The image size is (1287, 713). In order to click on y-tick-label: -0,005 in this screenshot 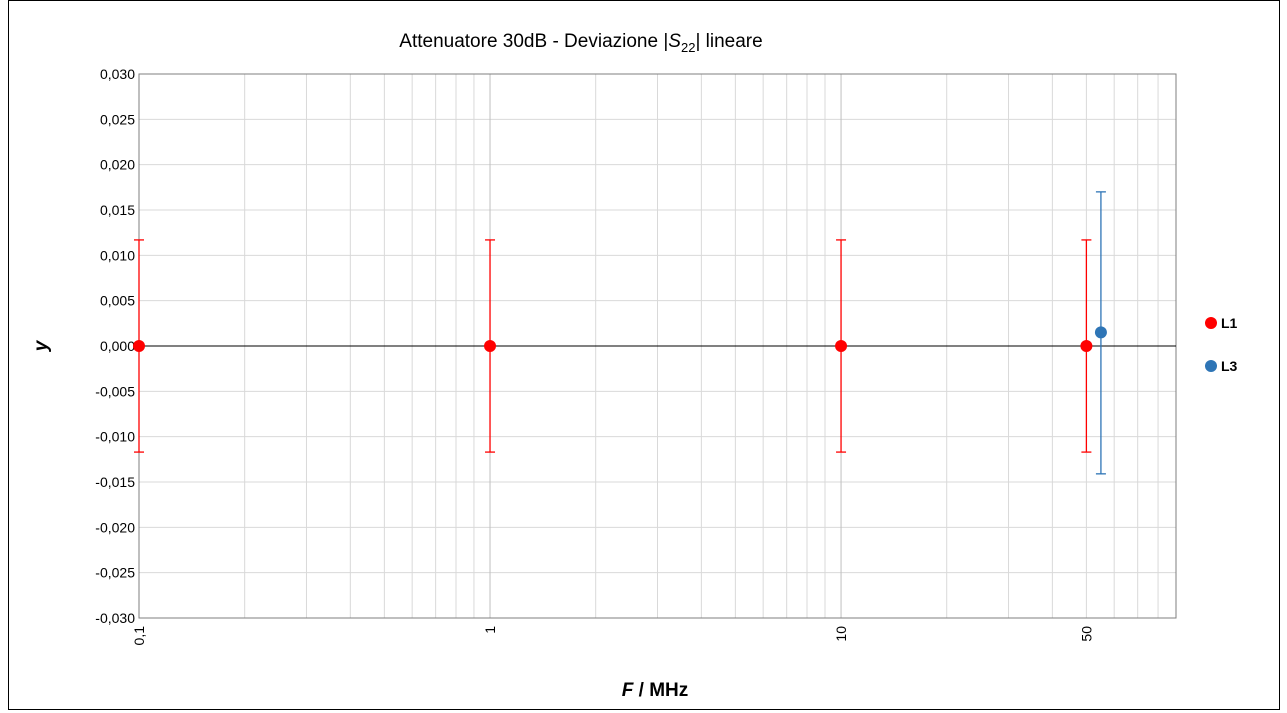, I will do `click(115, 391)`.